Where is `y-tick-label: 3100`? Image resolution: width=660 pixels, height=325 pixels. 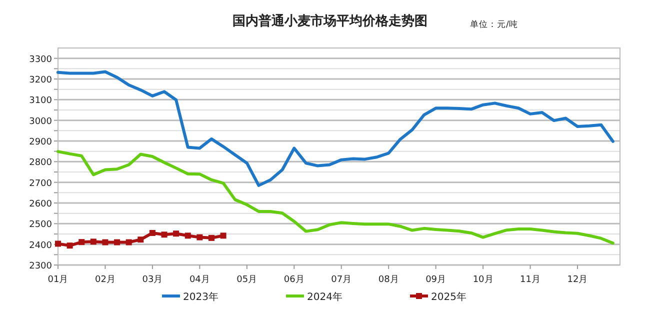
y-tick-label: 3100 is located at coordinates (40, 101).